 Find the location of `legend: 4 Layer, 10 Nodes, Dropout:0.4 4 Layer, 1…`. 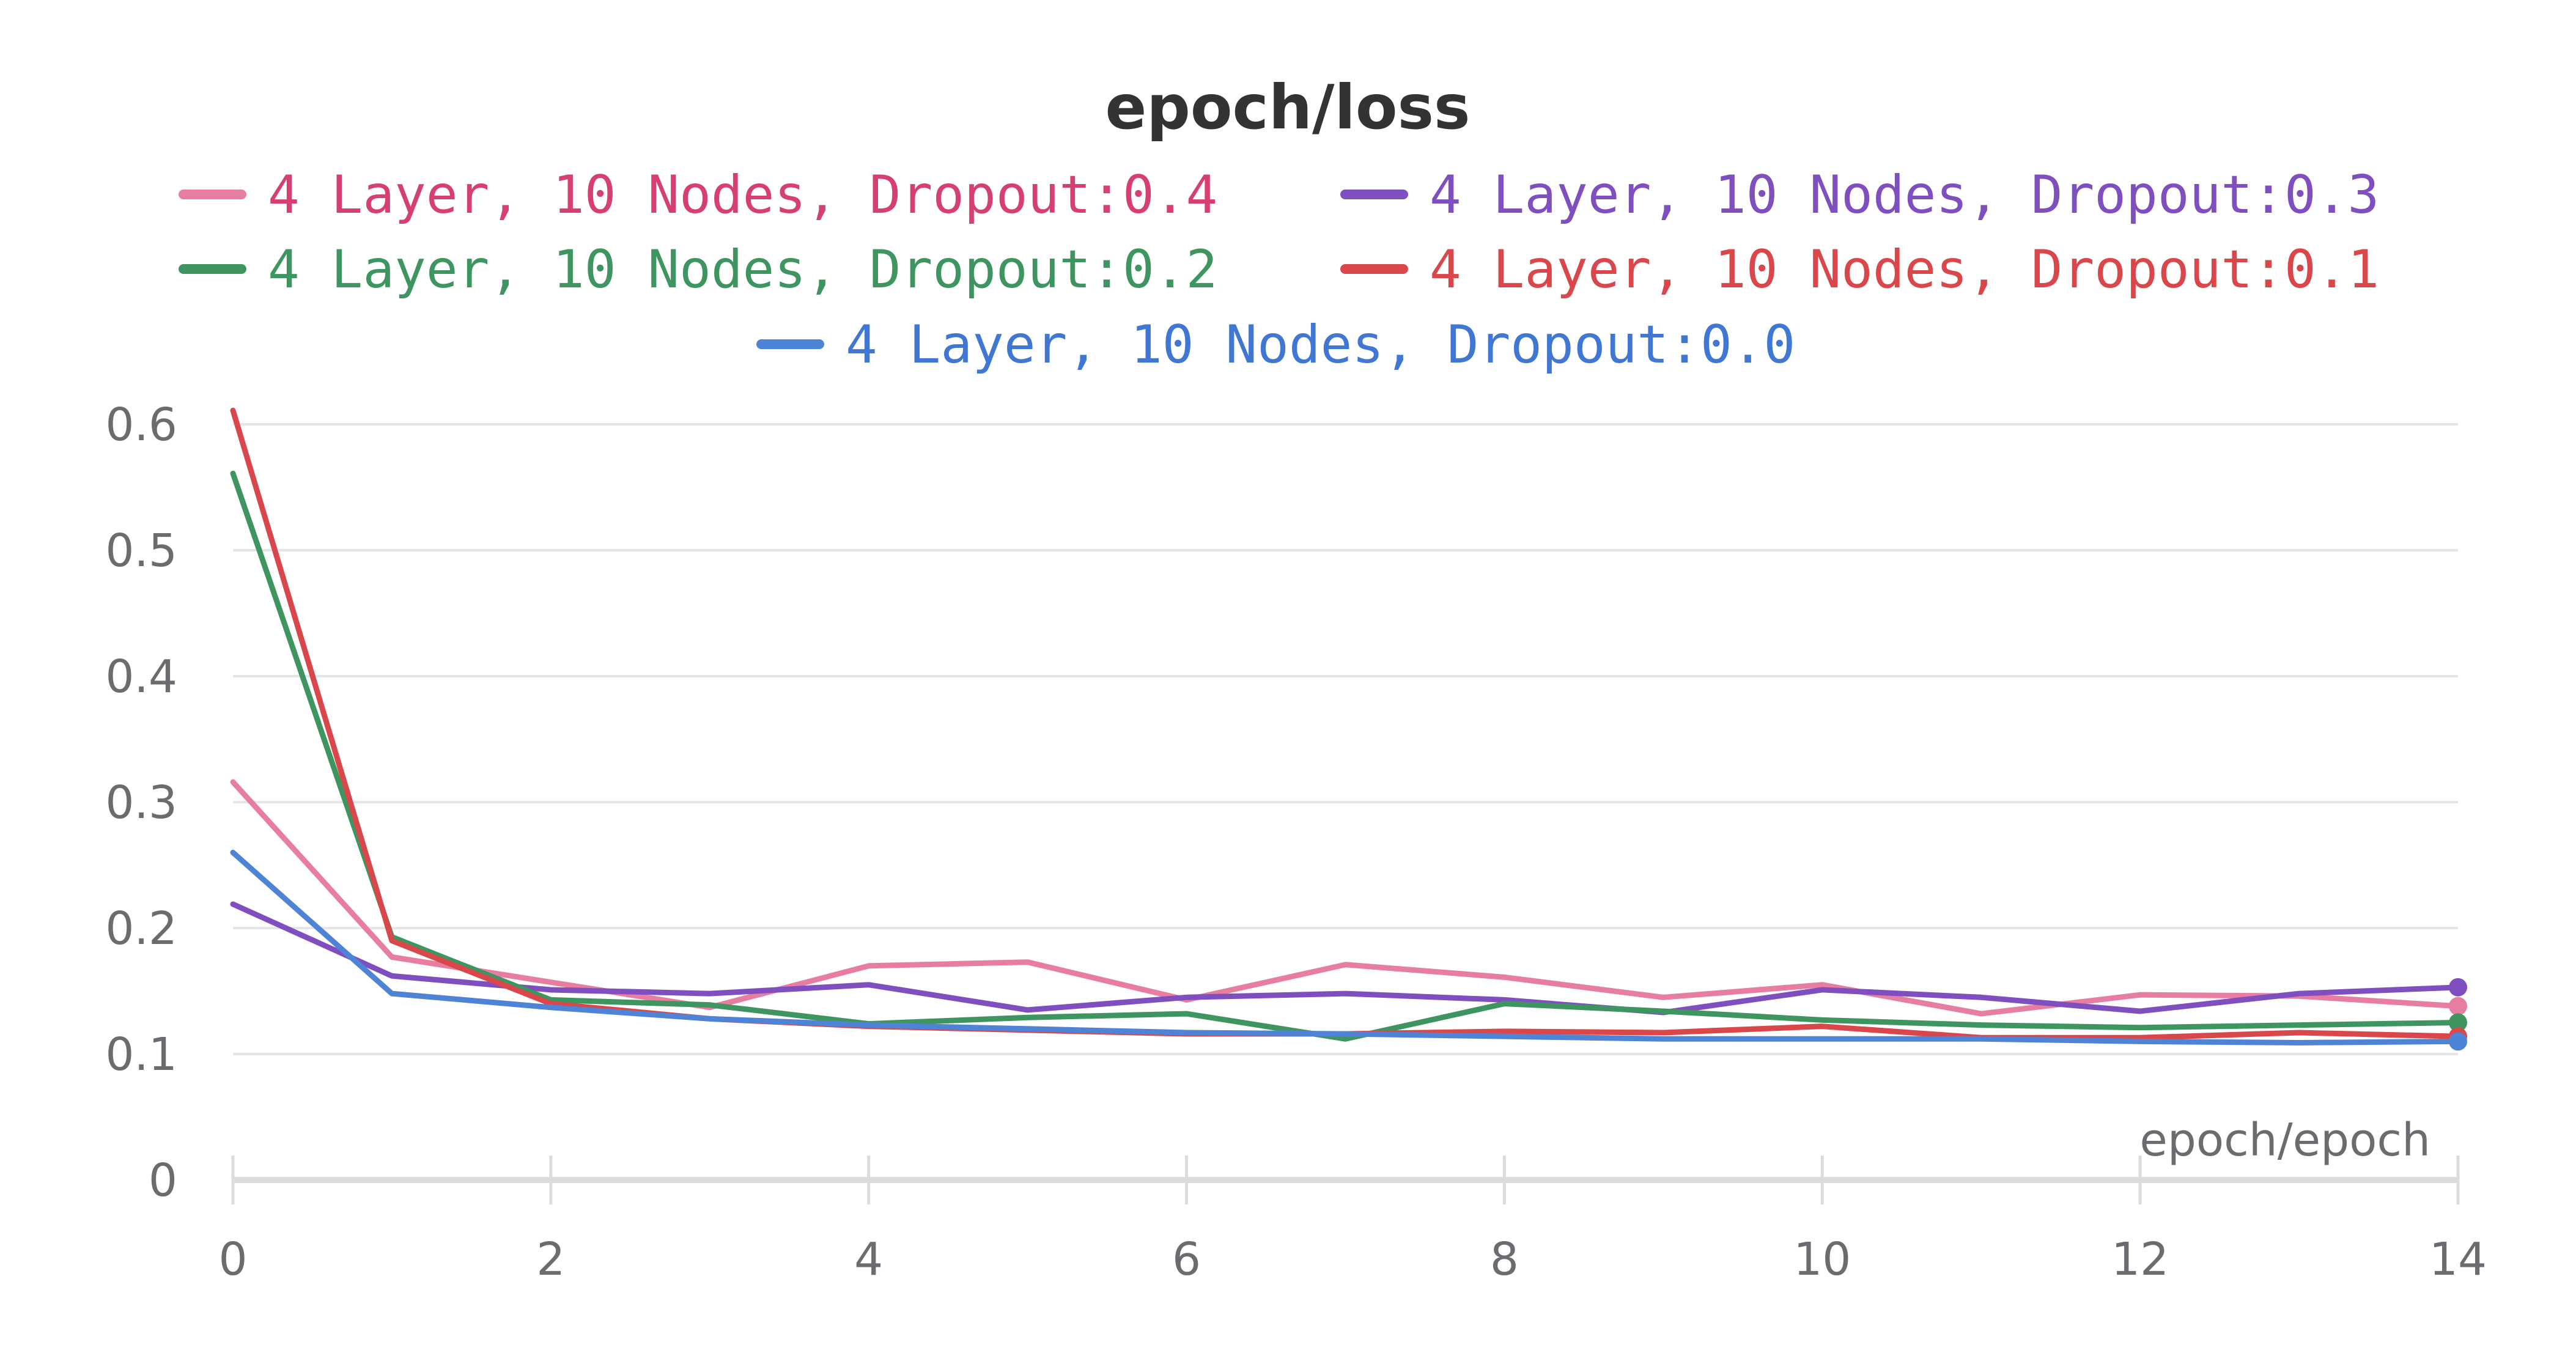

legend: 4 Layer, 10 Nodes, Dropout:0.4 4 Layer, 1… is located at coordinates (1279, 269).